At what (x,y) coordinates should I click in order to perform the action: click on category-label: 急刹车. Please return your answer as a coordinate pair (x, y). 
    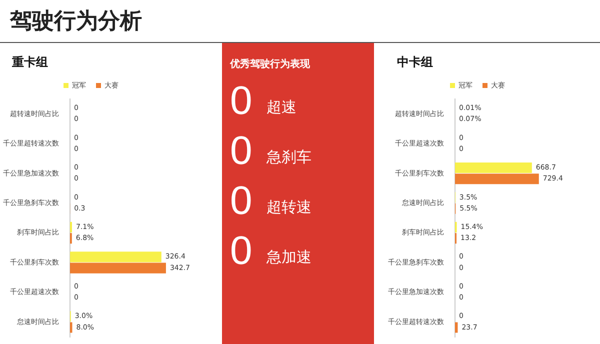
    Looking at the image, I should click on (289, 157).